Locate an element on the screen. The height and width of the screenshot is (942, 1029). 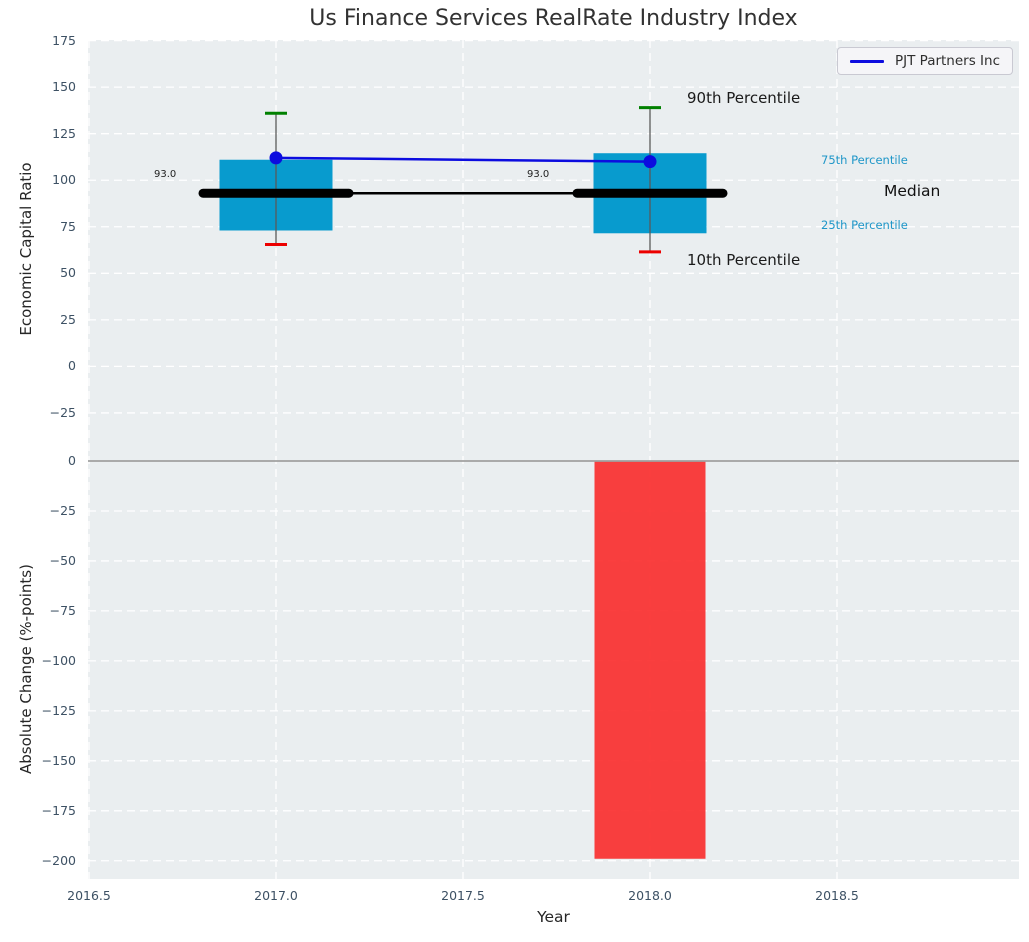
y-tick-label: −200 is located at coordinates (58, 860).